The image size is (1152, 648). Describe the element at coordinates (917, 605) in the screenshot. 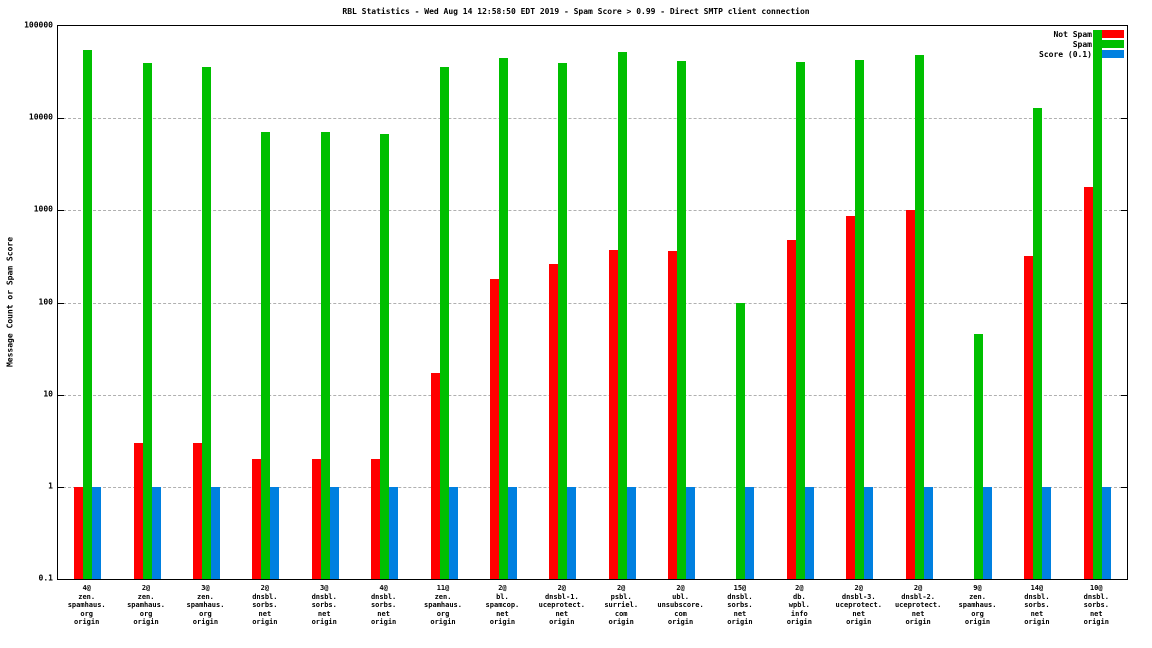

I see `x-tick-label: 2@ dnsbl-2. uceprotect. net origin` at that location.